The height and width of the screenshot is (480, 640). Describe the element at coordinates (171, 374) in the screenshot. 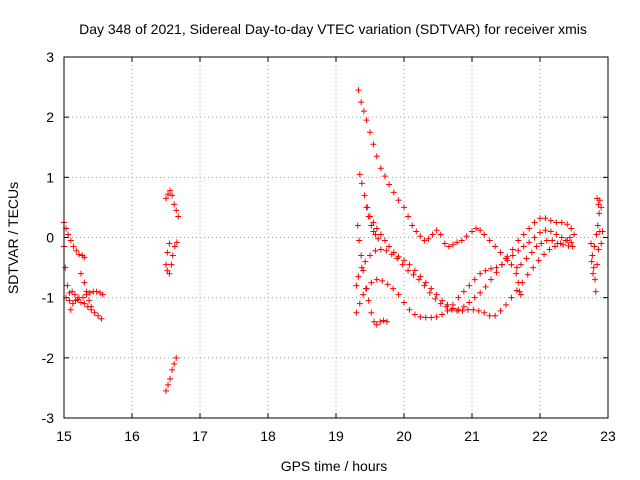

I see `series-arc-g` at that location.